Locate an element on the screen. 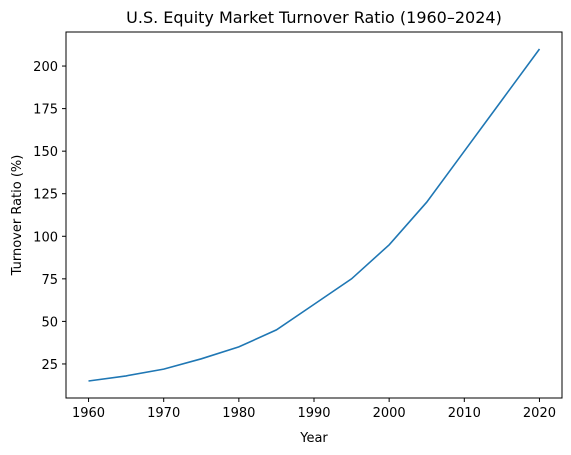 This screenshot has width=571, height=455. x-axis-label: Year is located at coordinates (313, 438).